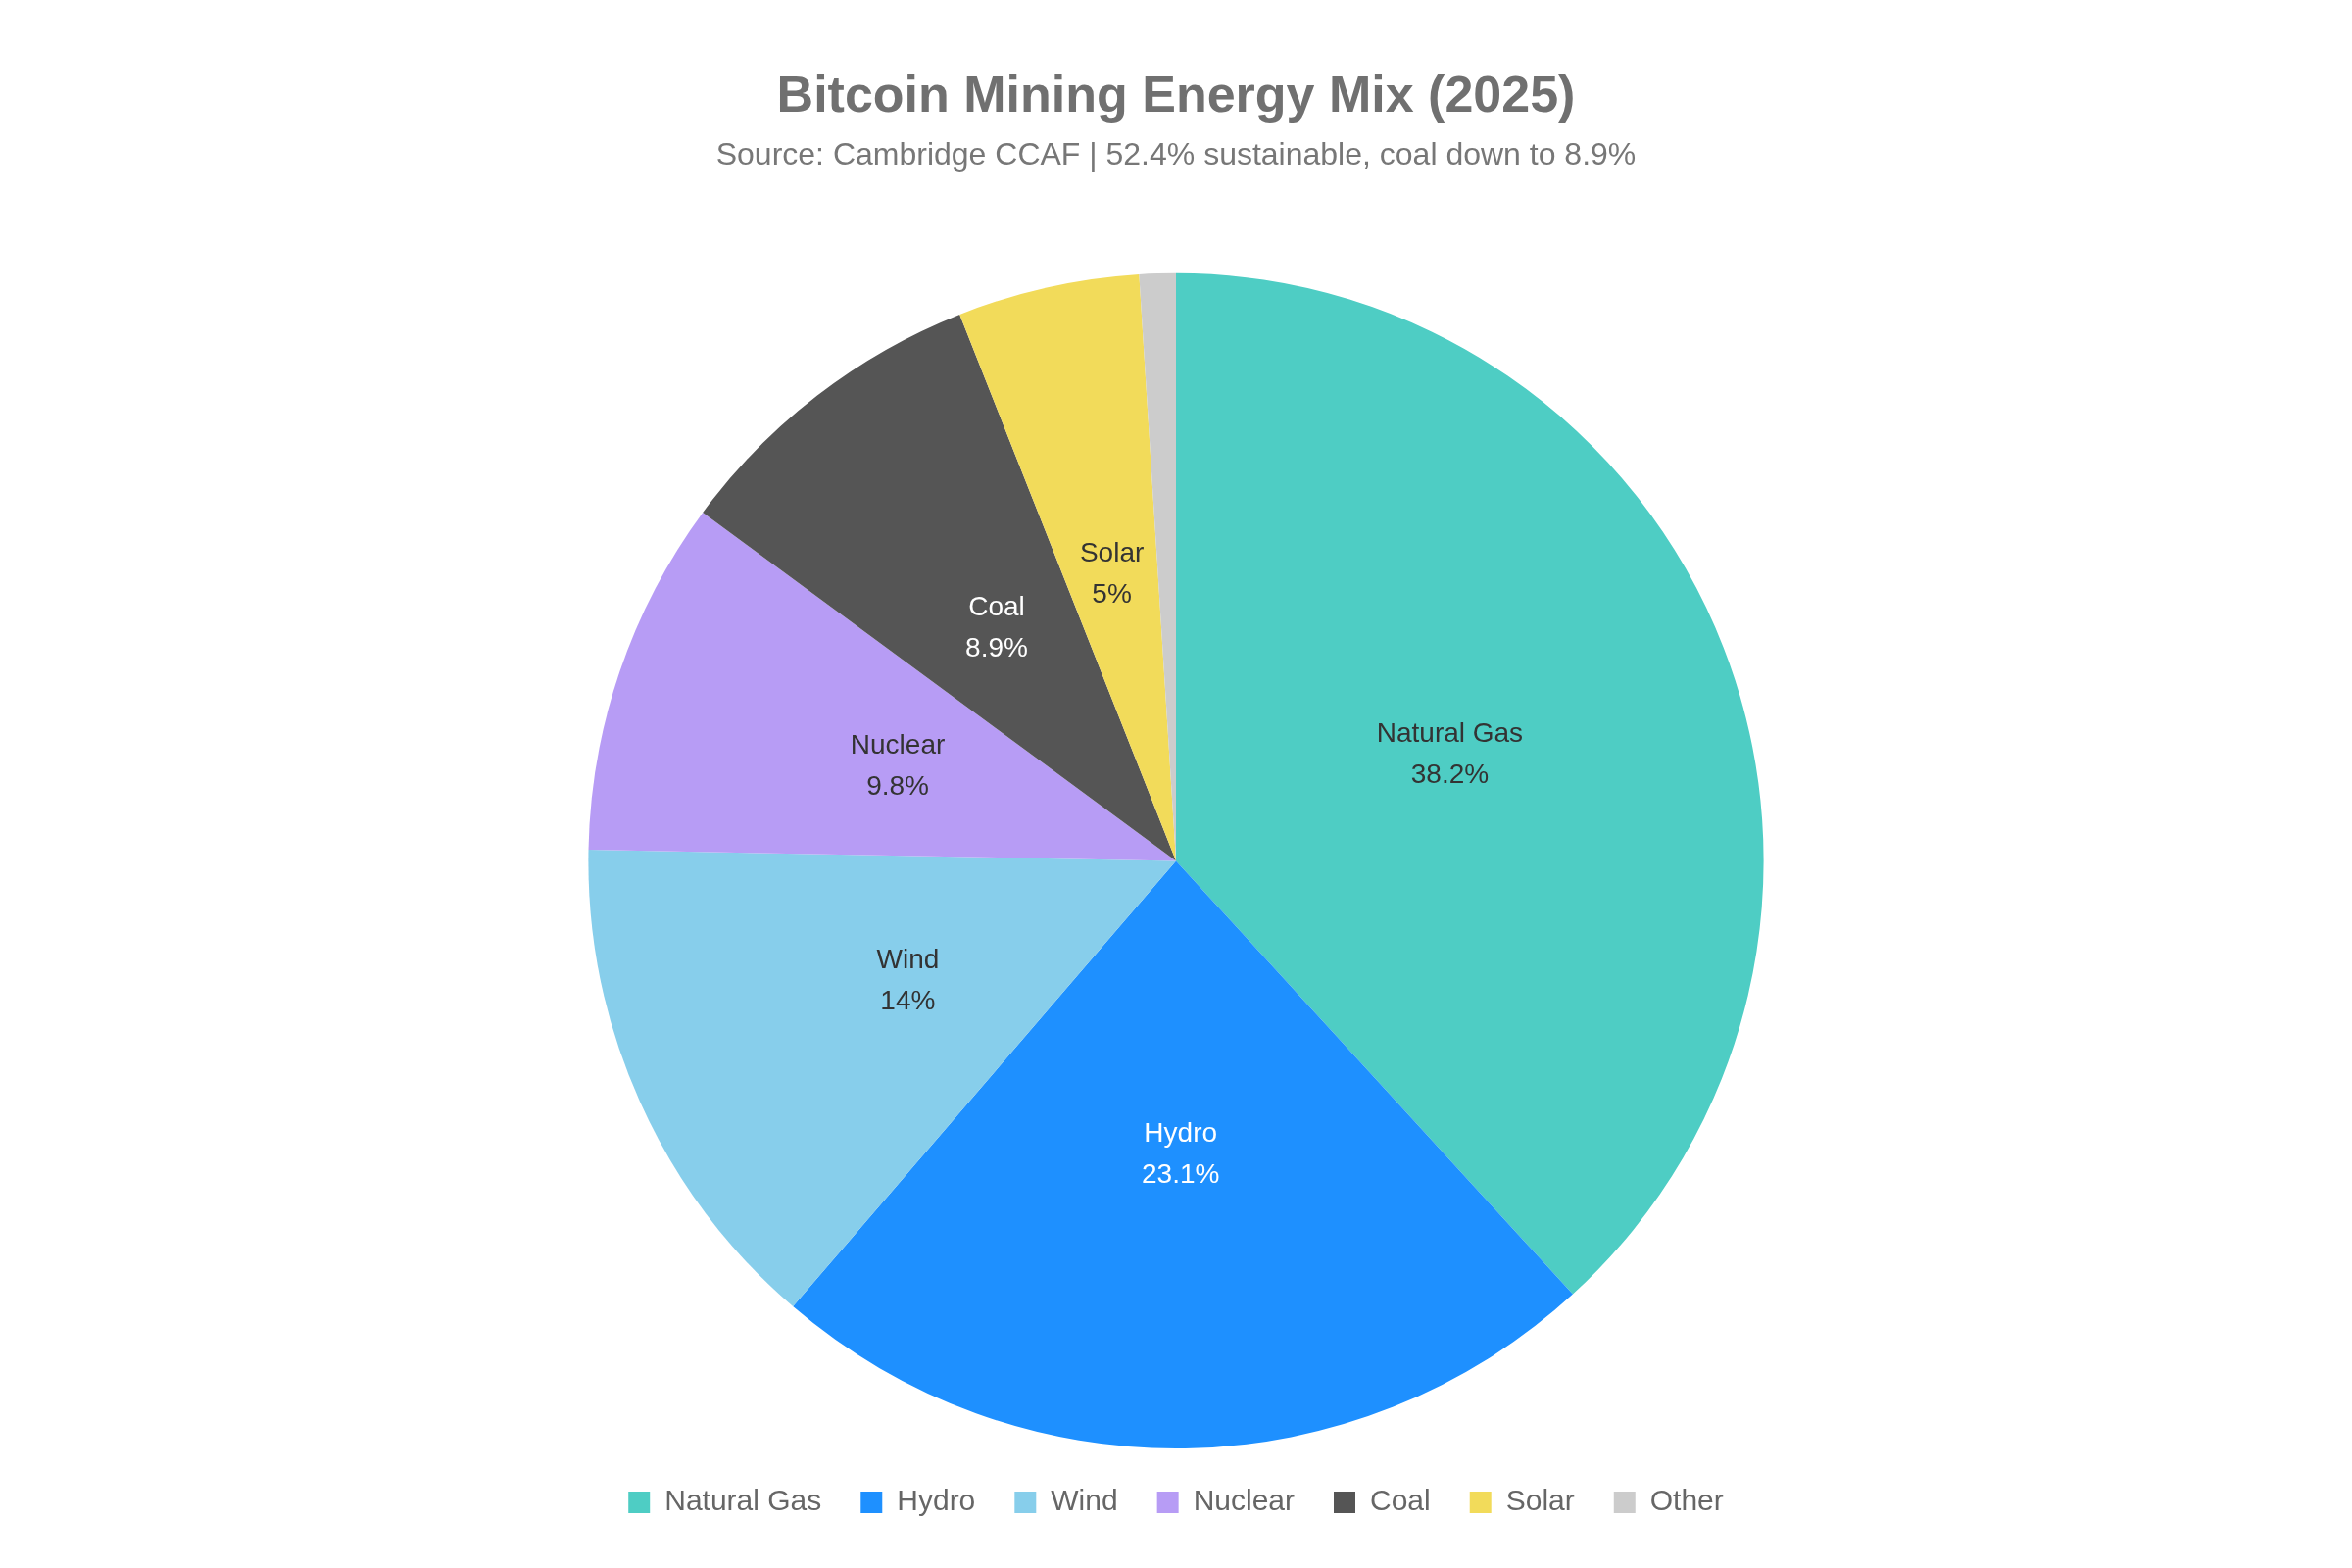 This screenshot has width=2352, height=1568. I want to click on slice-label: Natural Gas, so click(1450, 732).